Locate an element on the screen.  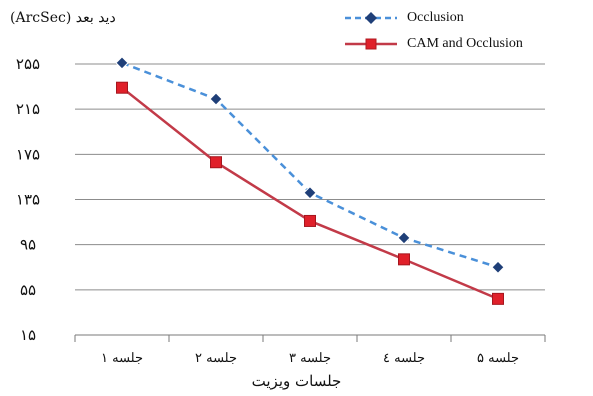
legend-swatch-cam-occlusion is located at coordinates (371, 44).